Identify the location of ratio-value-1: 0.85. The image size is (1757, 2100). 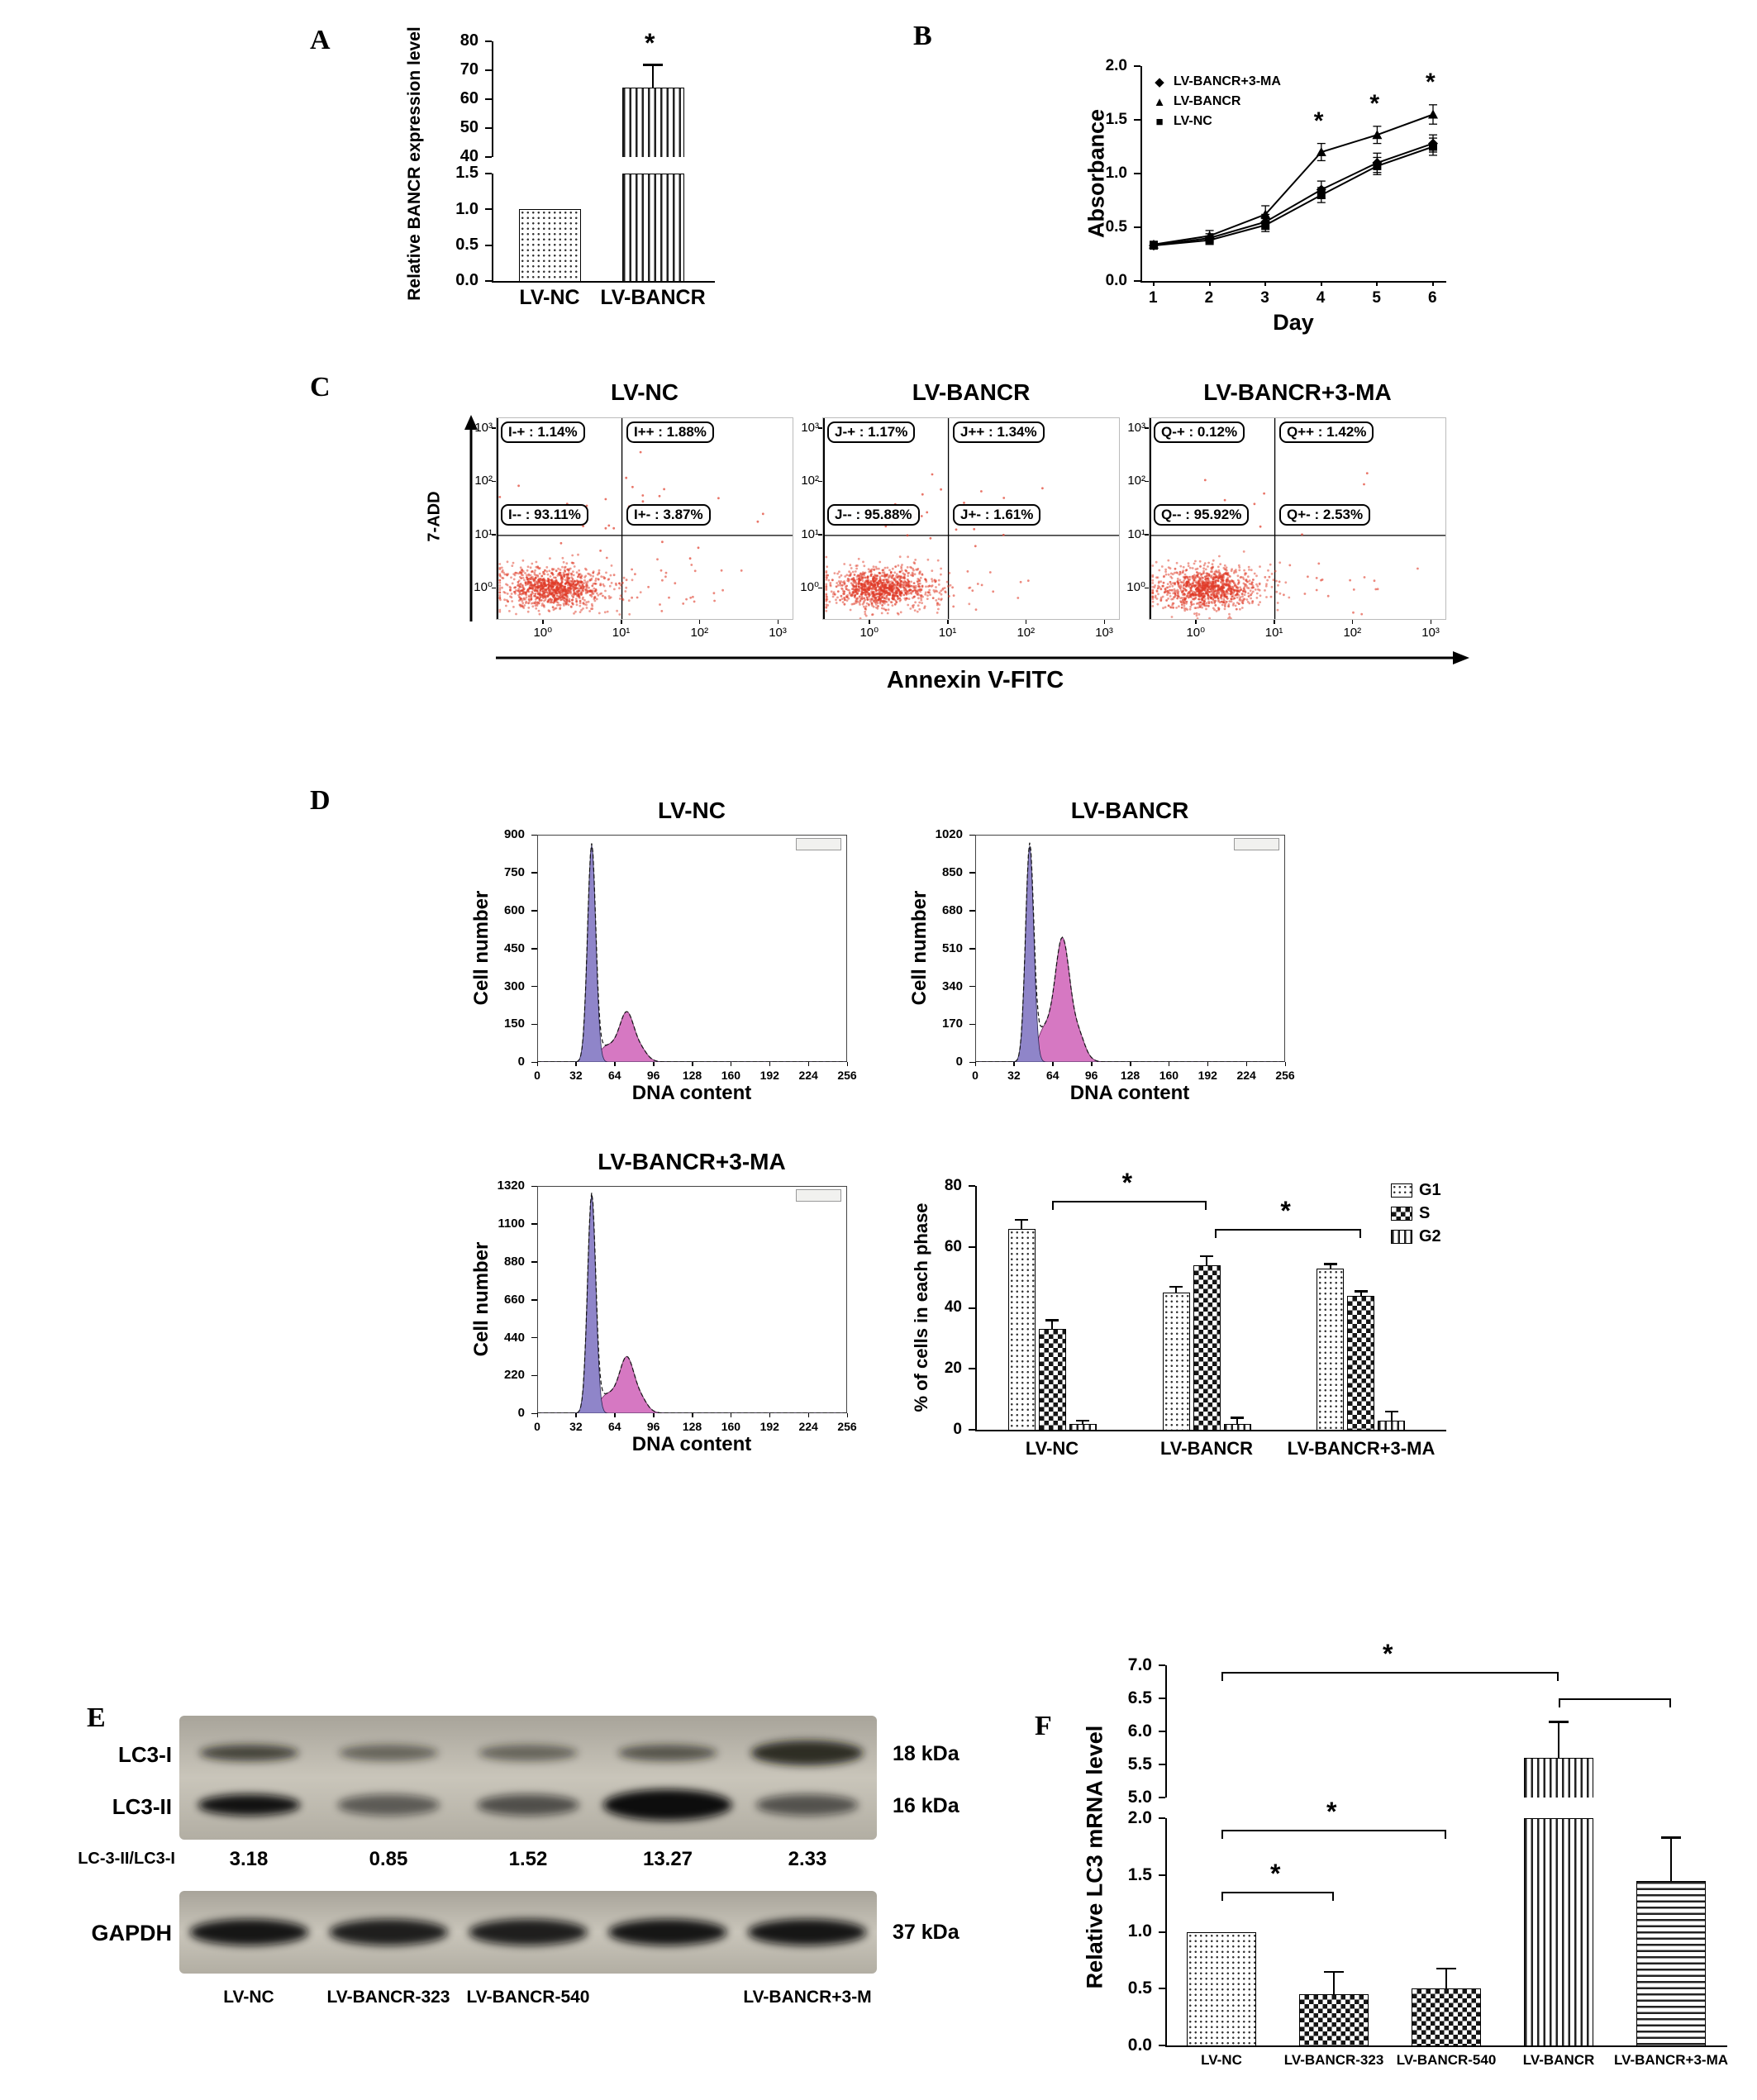
(388, 1859).